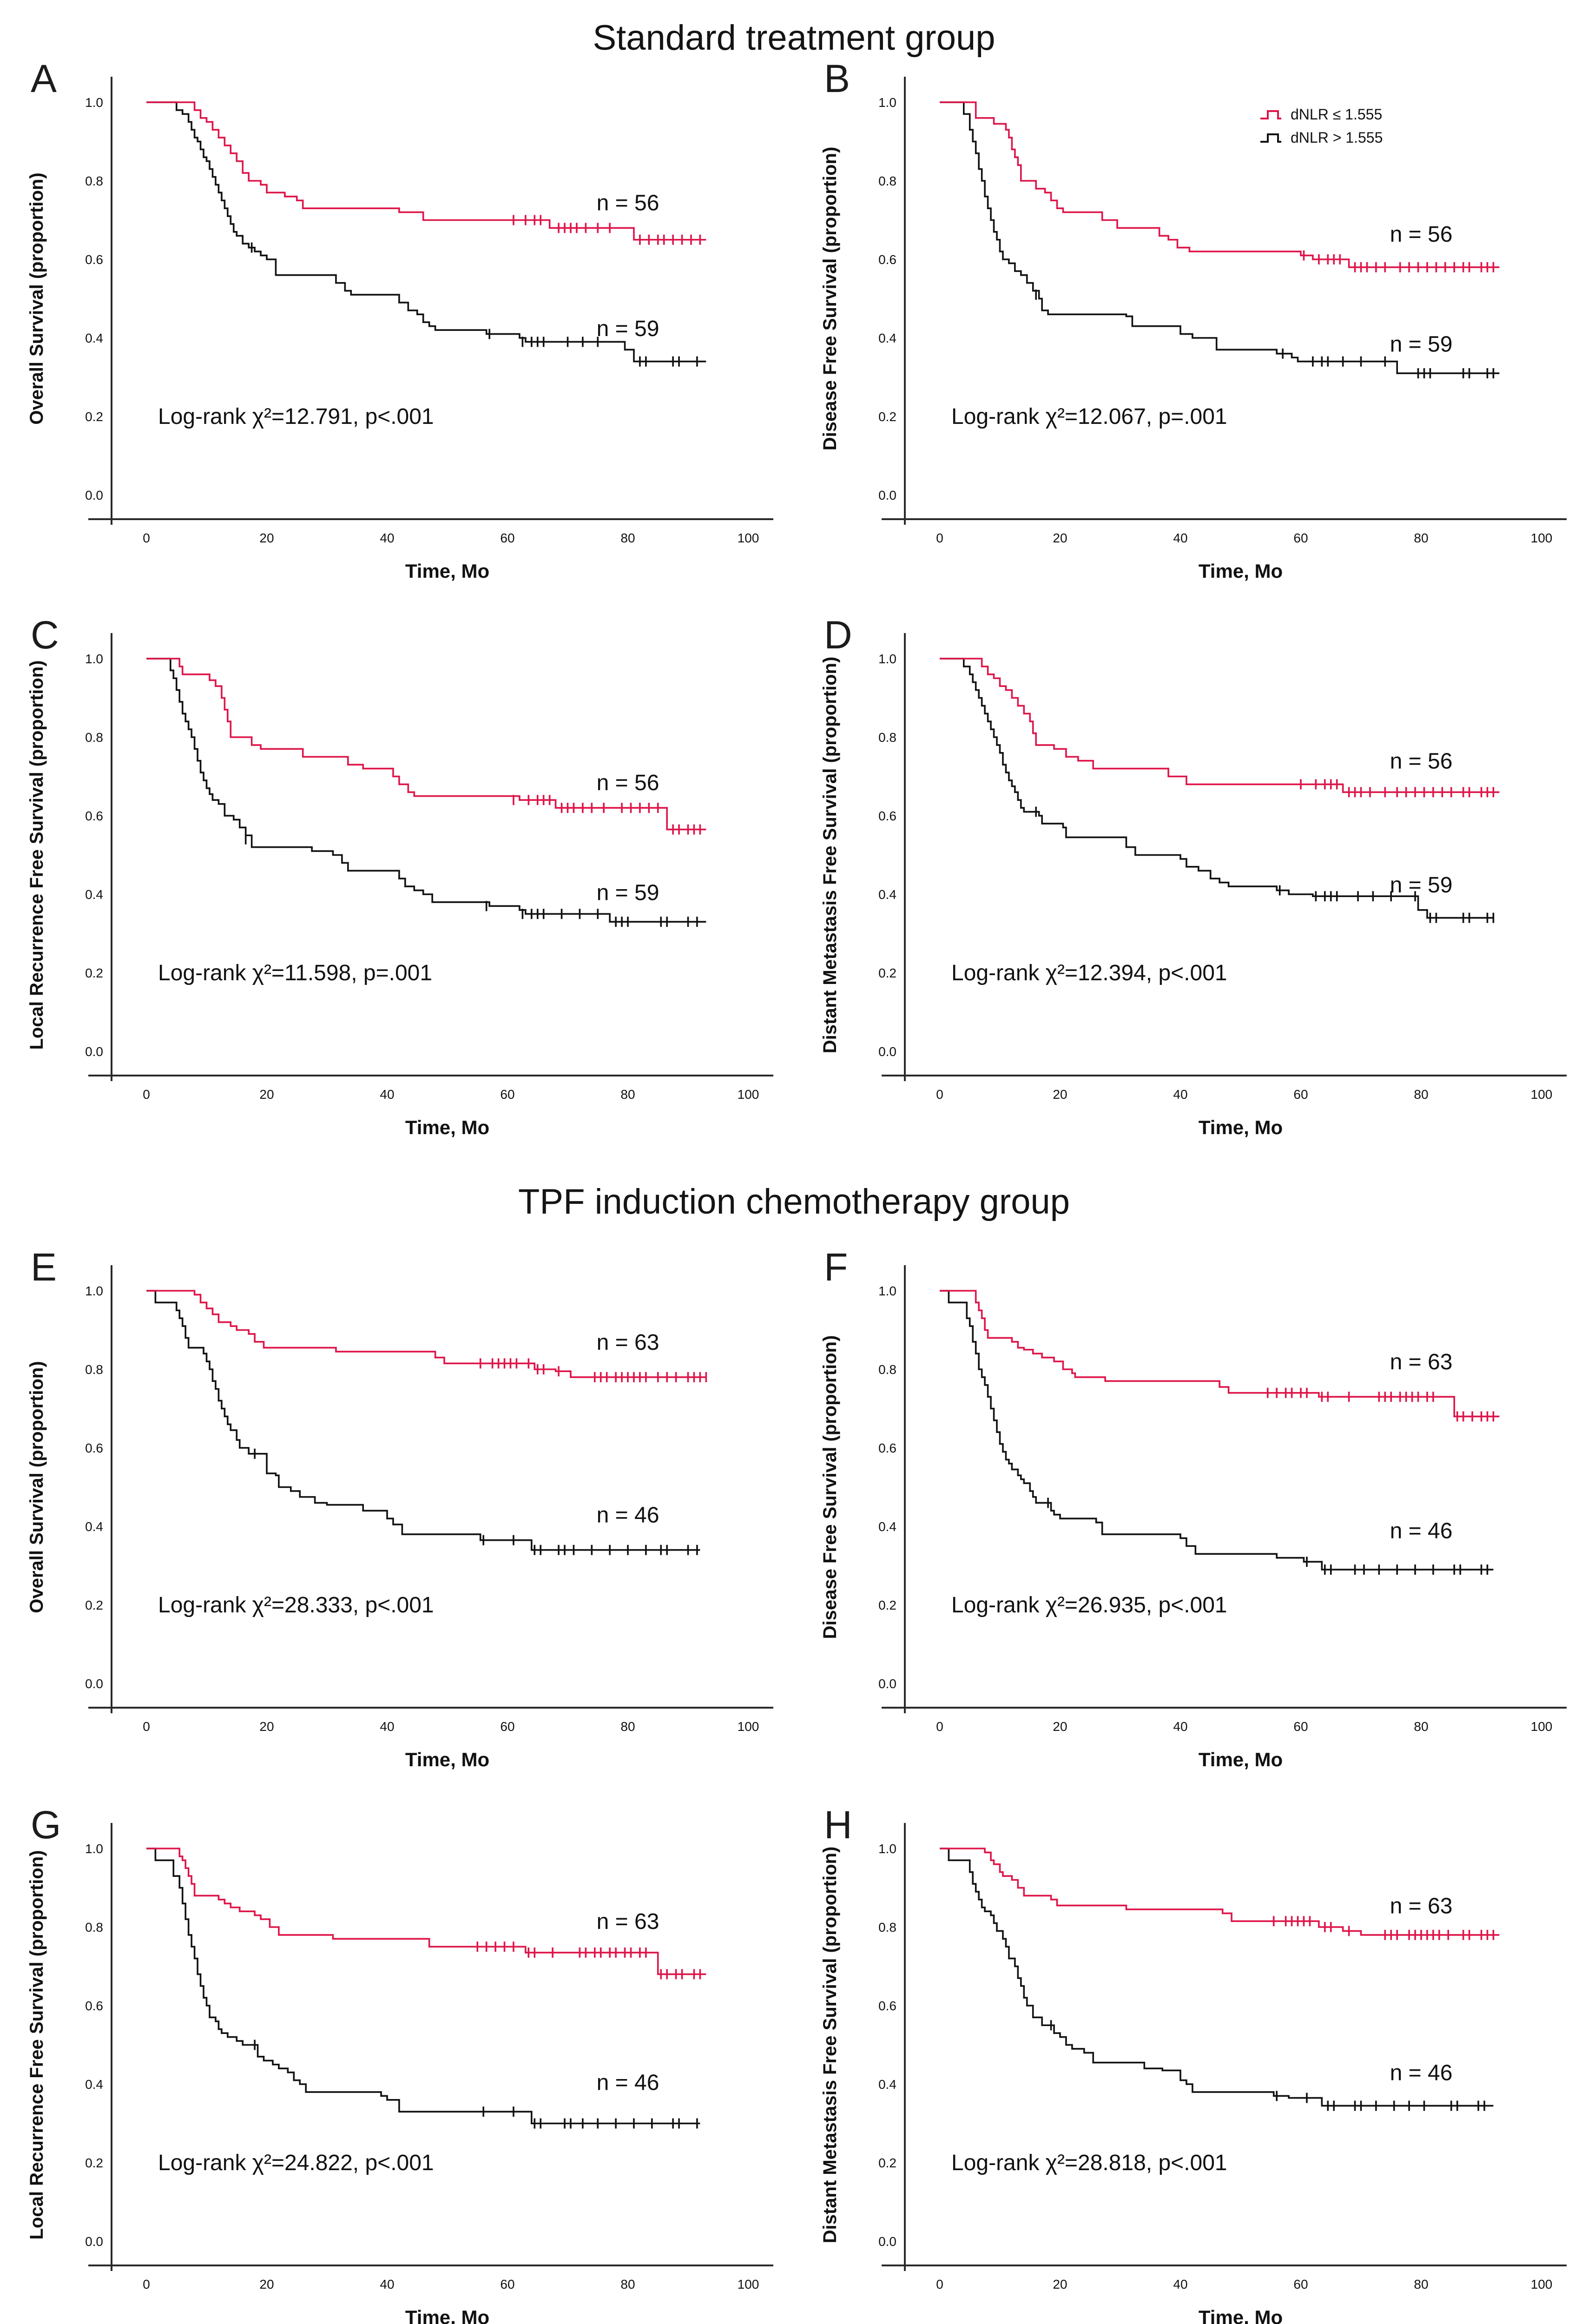 The height and width of the screenshot is (2324, 1588). What do you see at coordinates (296, 1605) in the screenshot?
I see `log-rank-stats: Log-rank χ²=28.333, p<.001` at bounding box center [296, 1605].